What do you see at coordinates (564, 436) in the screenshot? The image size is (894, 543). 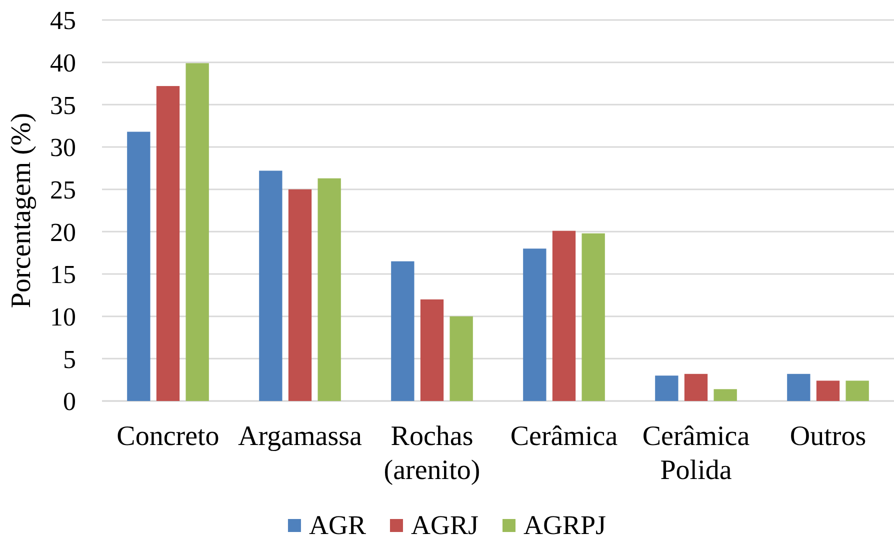 I see `x-tick-label: Cerâmica` at bounding box center [564, 436].